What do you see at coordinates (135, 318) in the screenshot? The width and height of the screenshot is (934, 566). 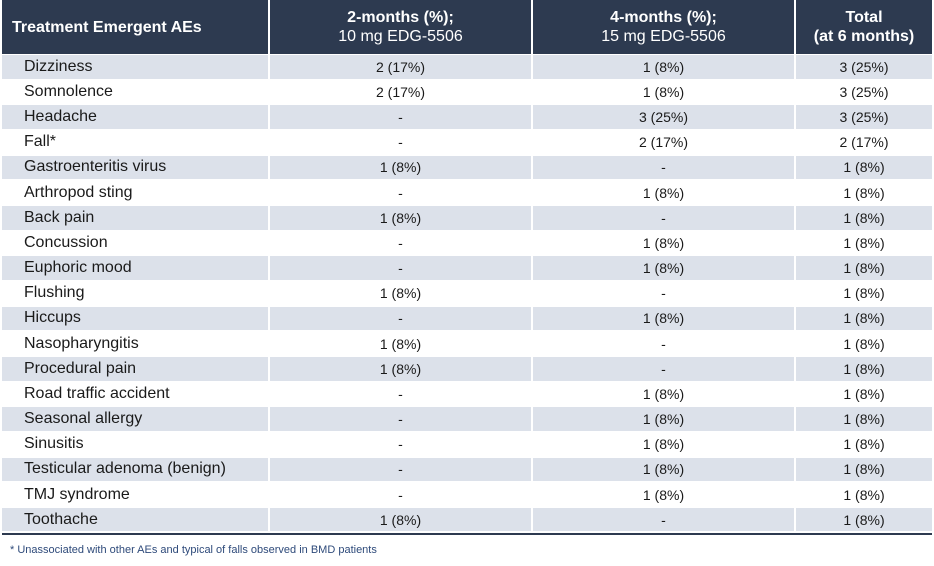 I see `ae-name: Hiccups` at bounding box center [135, 318].